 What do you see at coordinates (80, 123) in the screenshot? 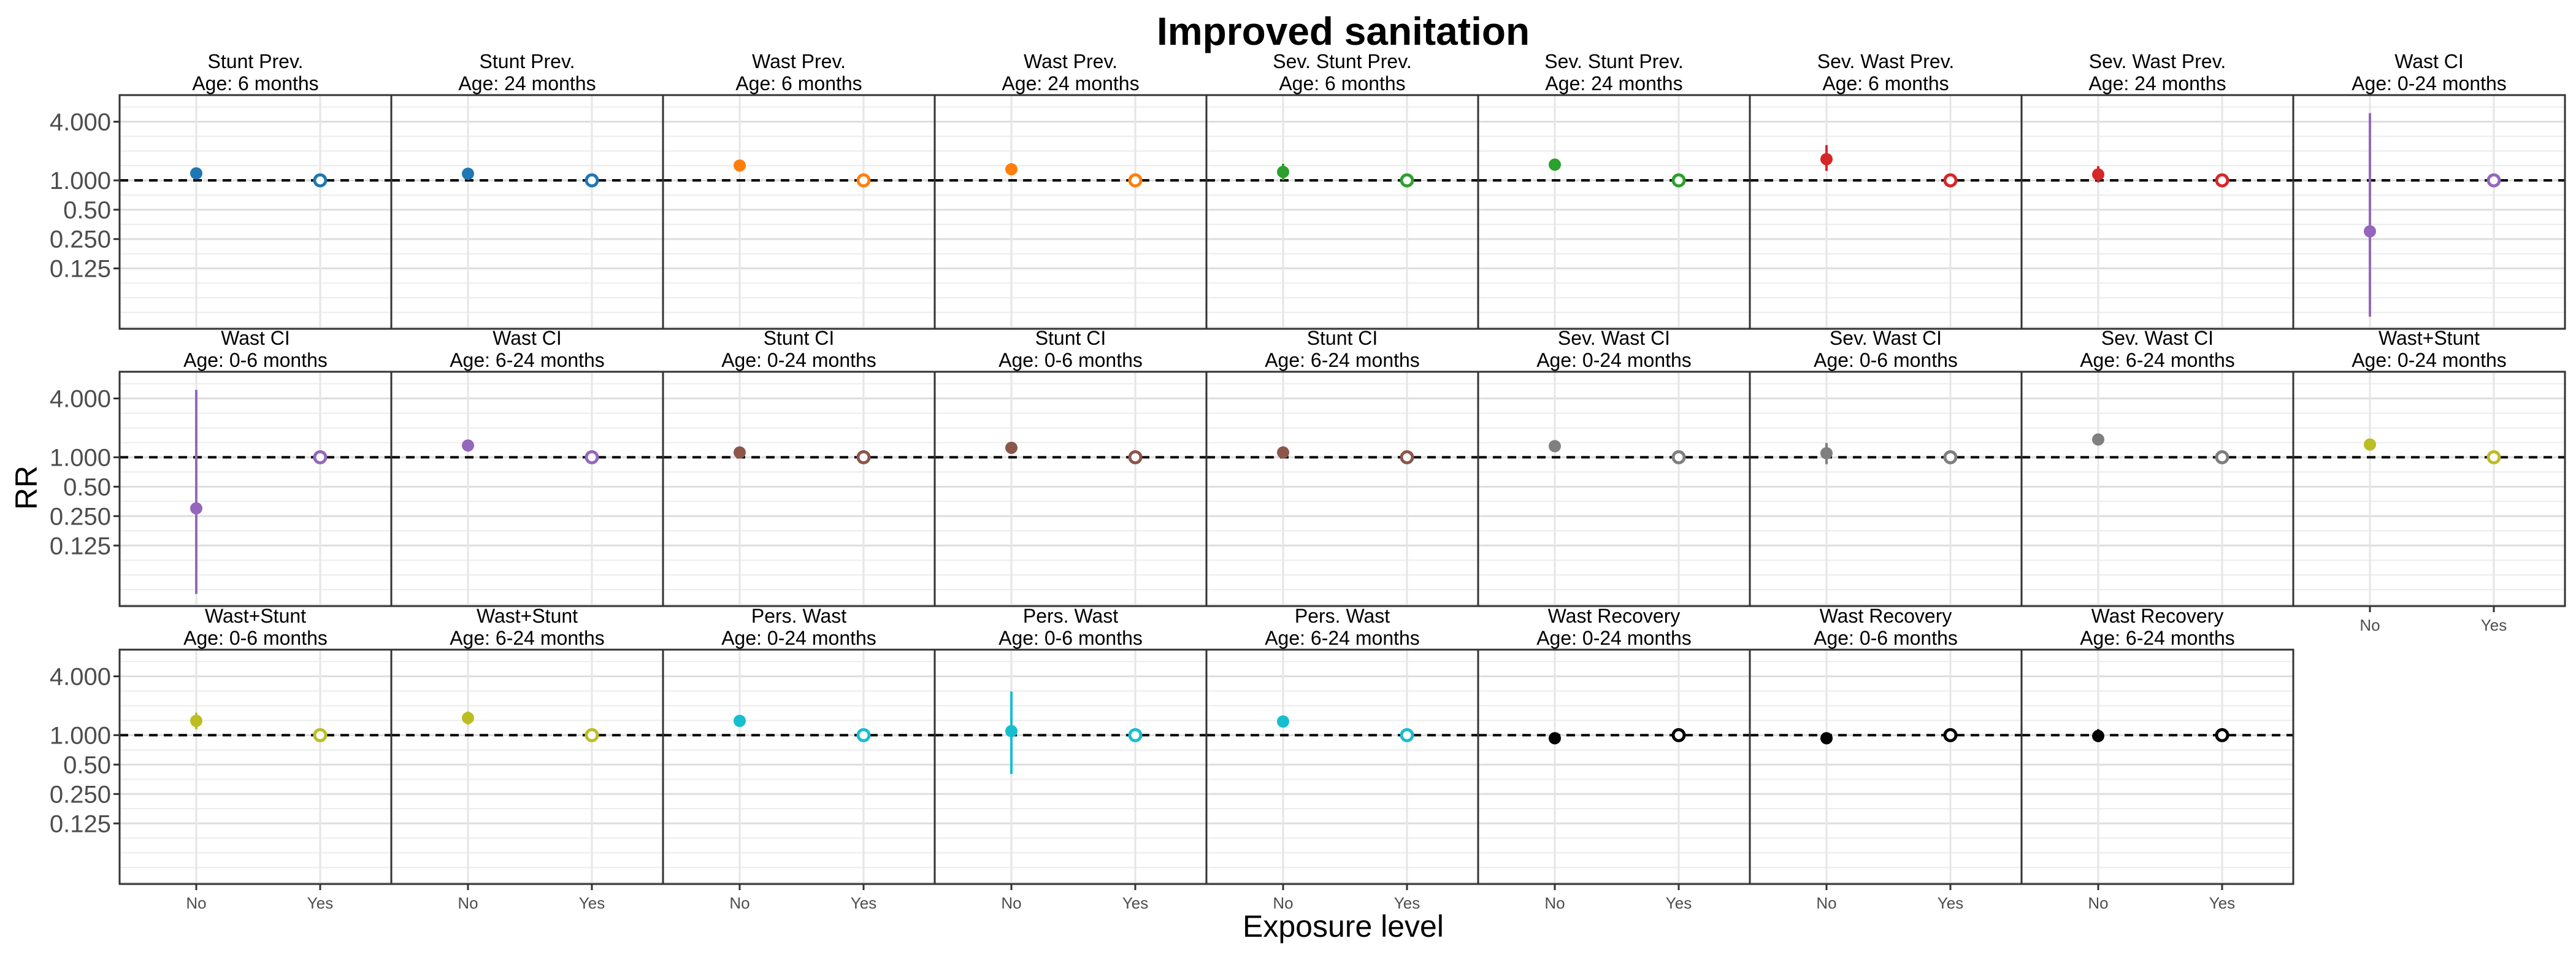
I see `y-tick-label: 4.000` at bounding box center [80, 123].